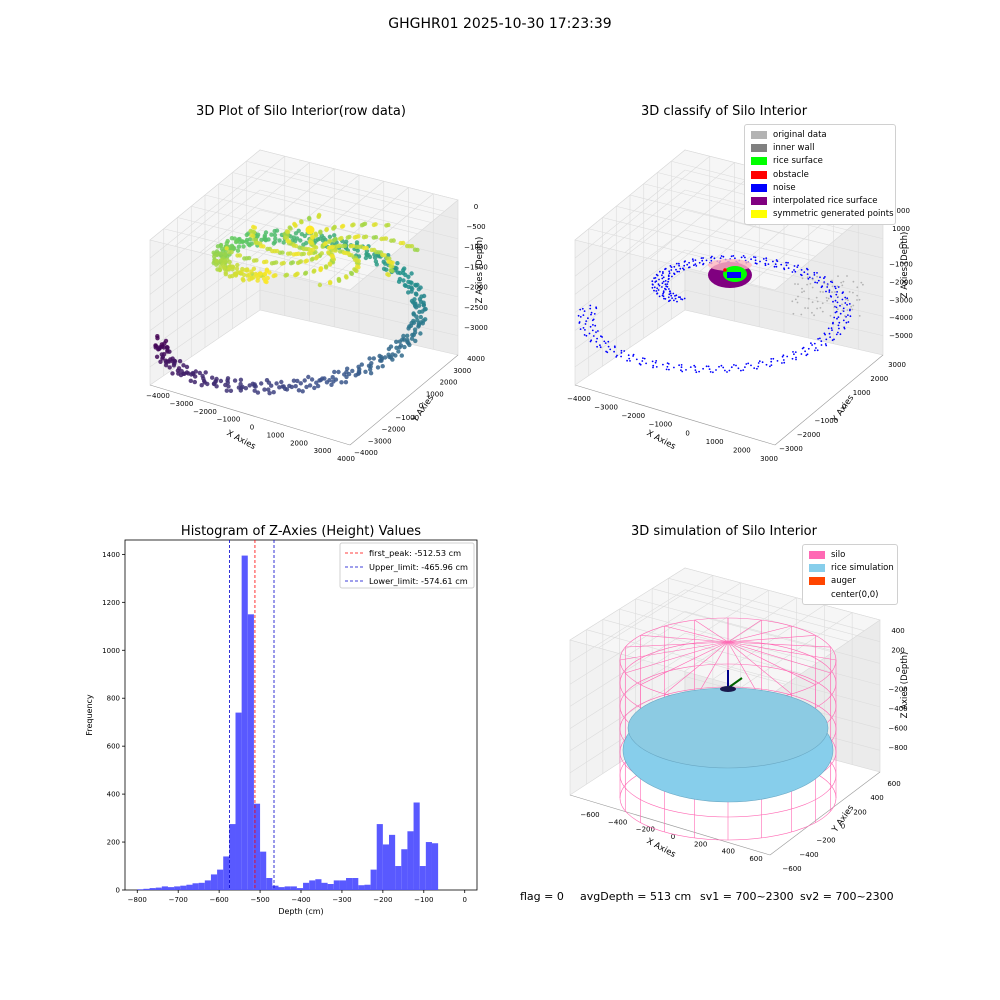 Image resolution: width=1000 pixels, height=1000 pixels. I want to click on avg-depth-text: avgDepth = 513 cm, so click(636, 896).